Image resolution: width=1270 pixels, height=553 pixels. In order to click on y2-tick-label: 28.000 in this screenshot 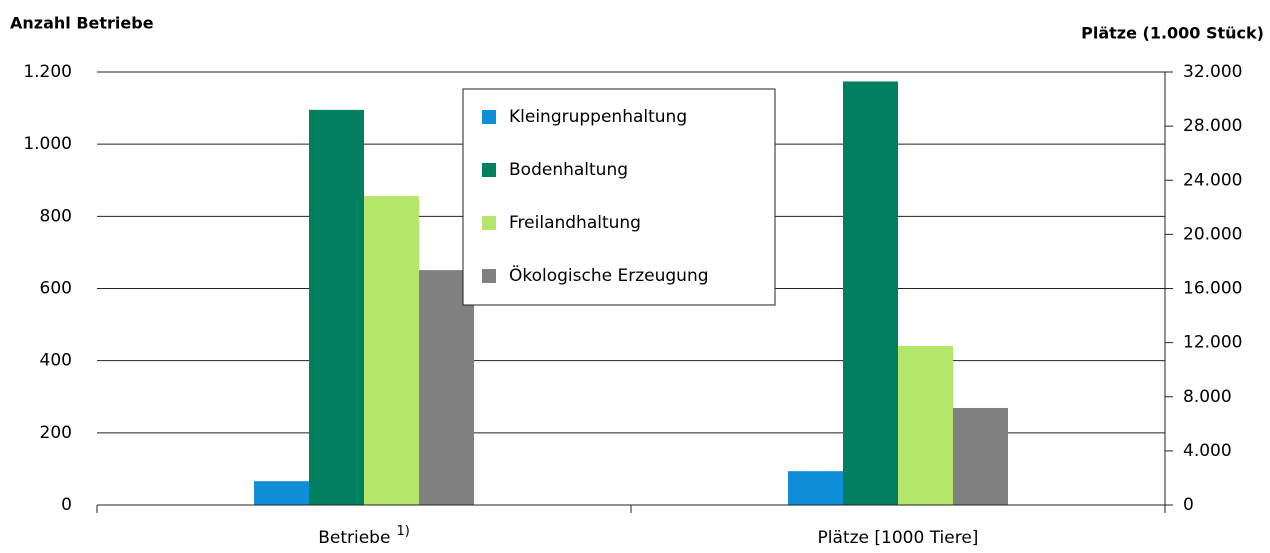, I will do `click(1212, 126)`.